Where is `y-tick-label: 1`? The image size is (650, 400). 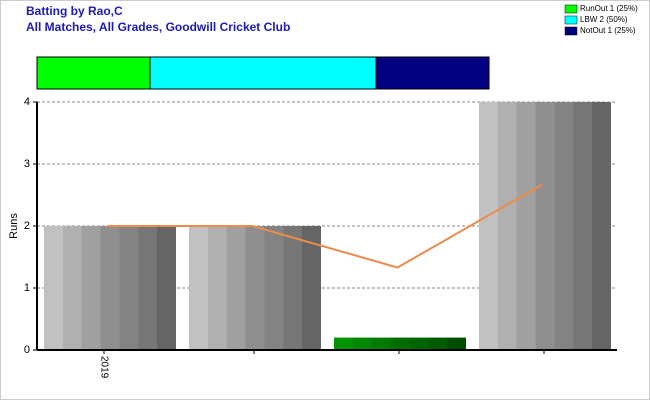
y-tick-label: 1 is located at coordinates (27, 288).